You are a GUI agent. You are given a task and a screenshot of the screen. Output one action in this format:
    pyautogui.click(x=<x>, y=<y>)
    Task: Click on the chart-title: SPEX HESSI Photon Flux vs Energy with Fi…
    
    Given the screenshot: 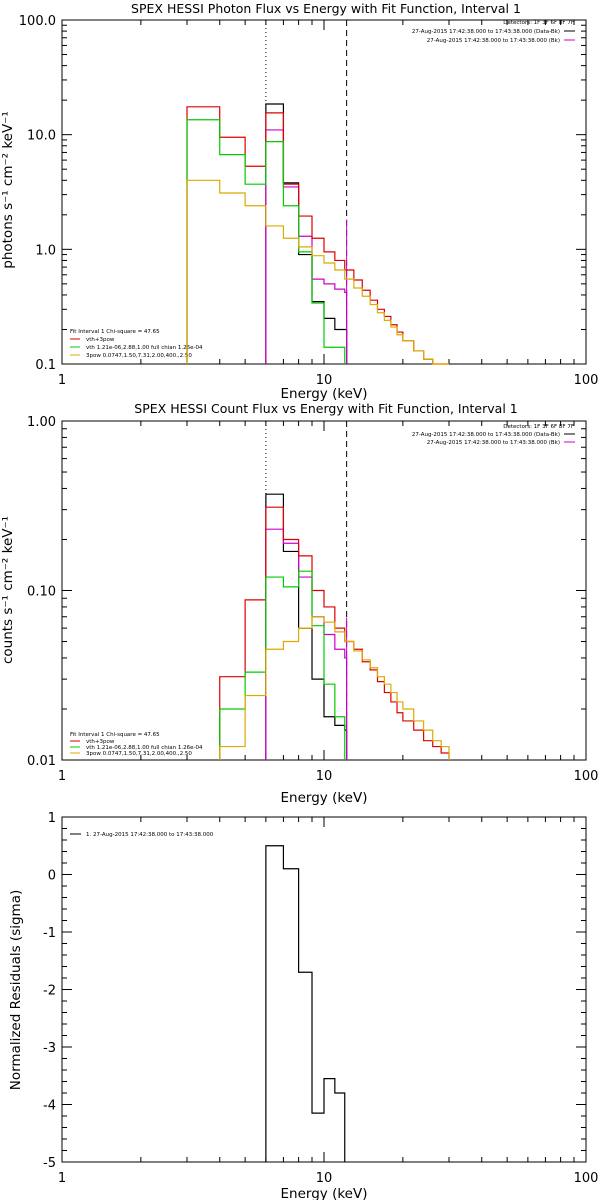 What is the action you would take?
    pyautogui.click(x=326, y=8)
    